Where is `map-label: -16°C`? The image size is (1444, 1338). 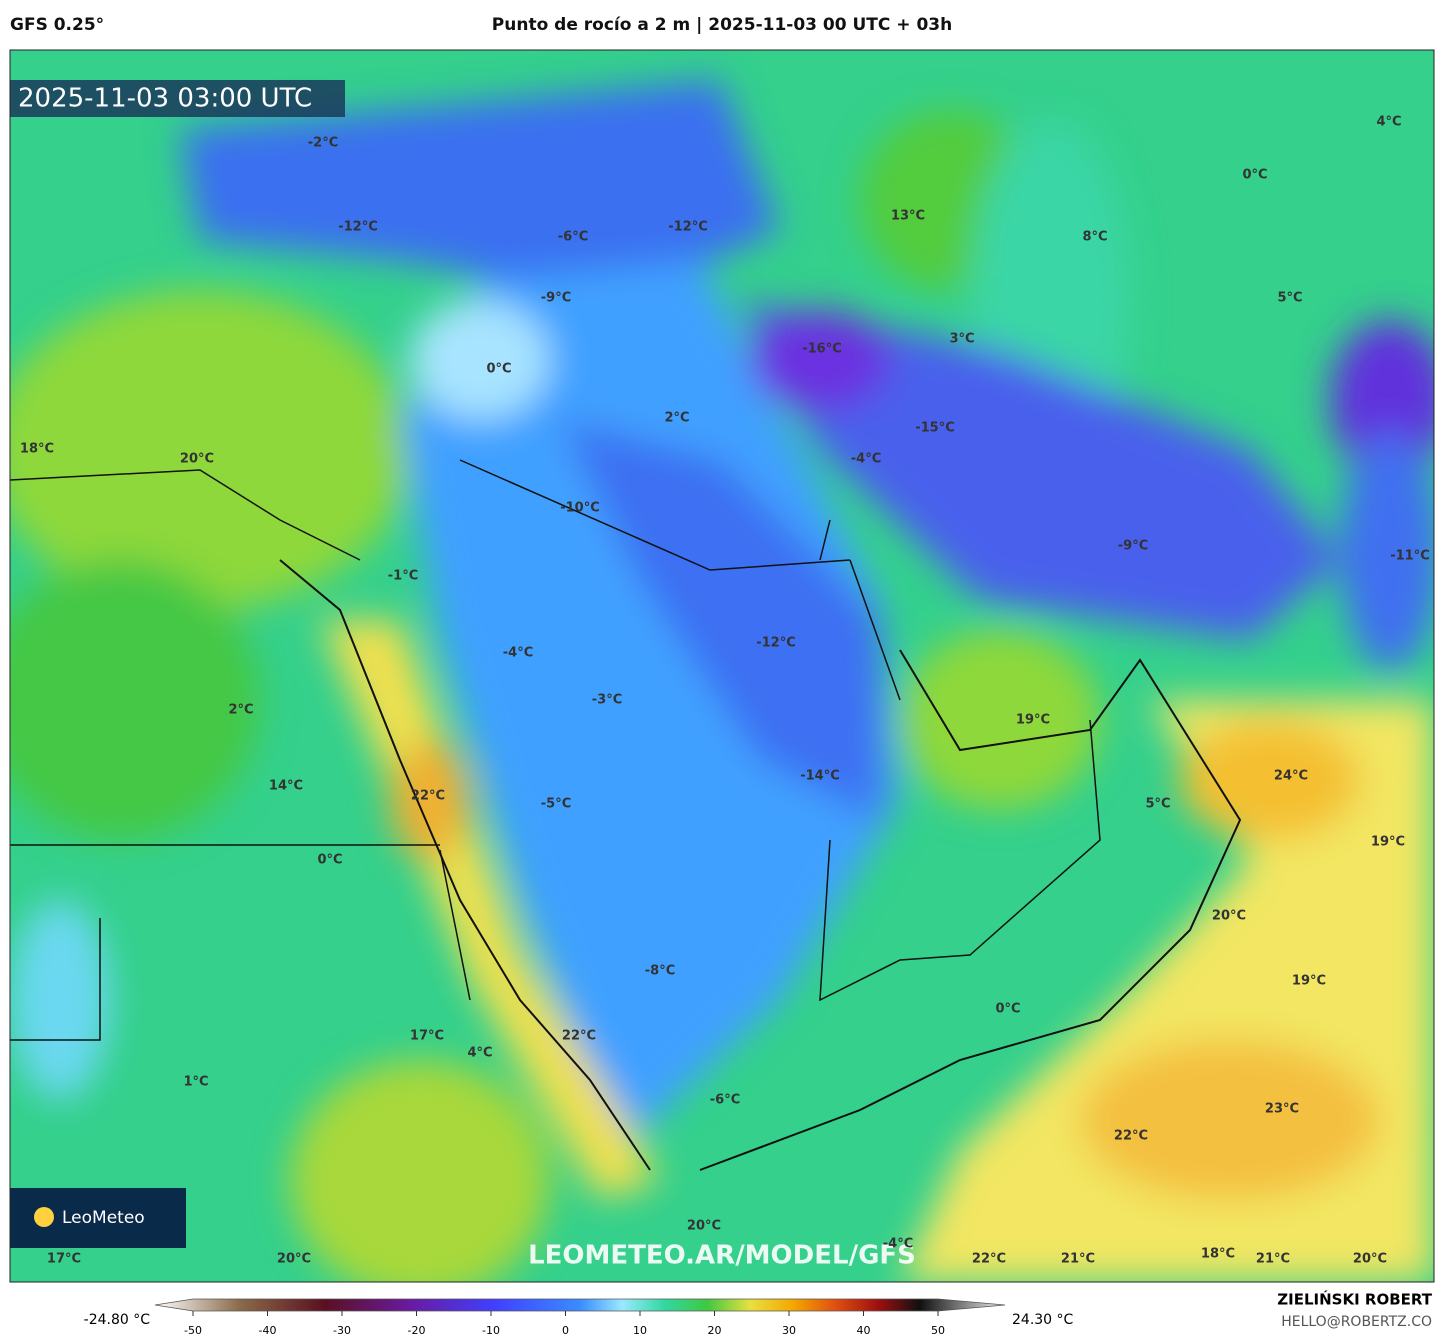
map-label: -16°C is located at coordinates (822, 349).